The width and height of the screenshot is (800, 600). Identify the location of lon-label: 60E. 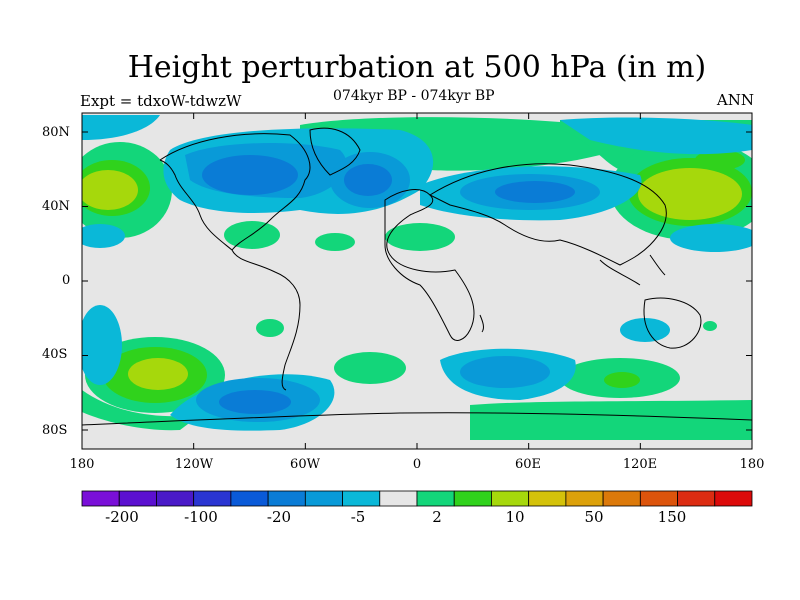
(528, 464).